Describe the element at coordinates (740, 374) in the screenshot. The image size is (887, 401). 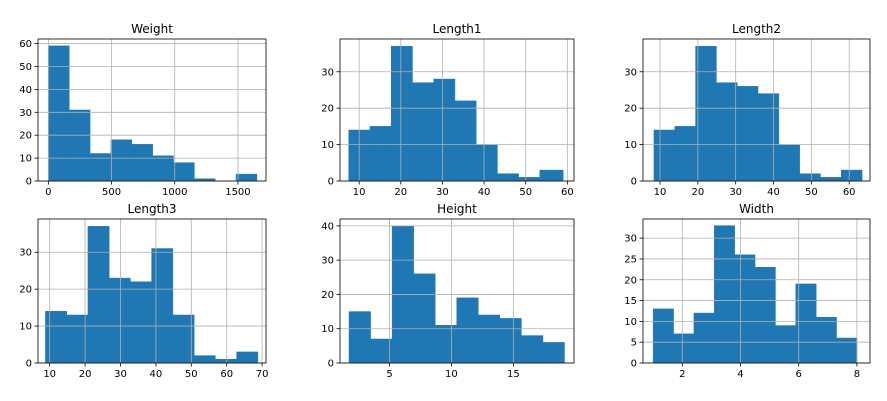
I see `x-tick-label: 4` at that location.